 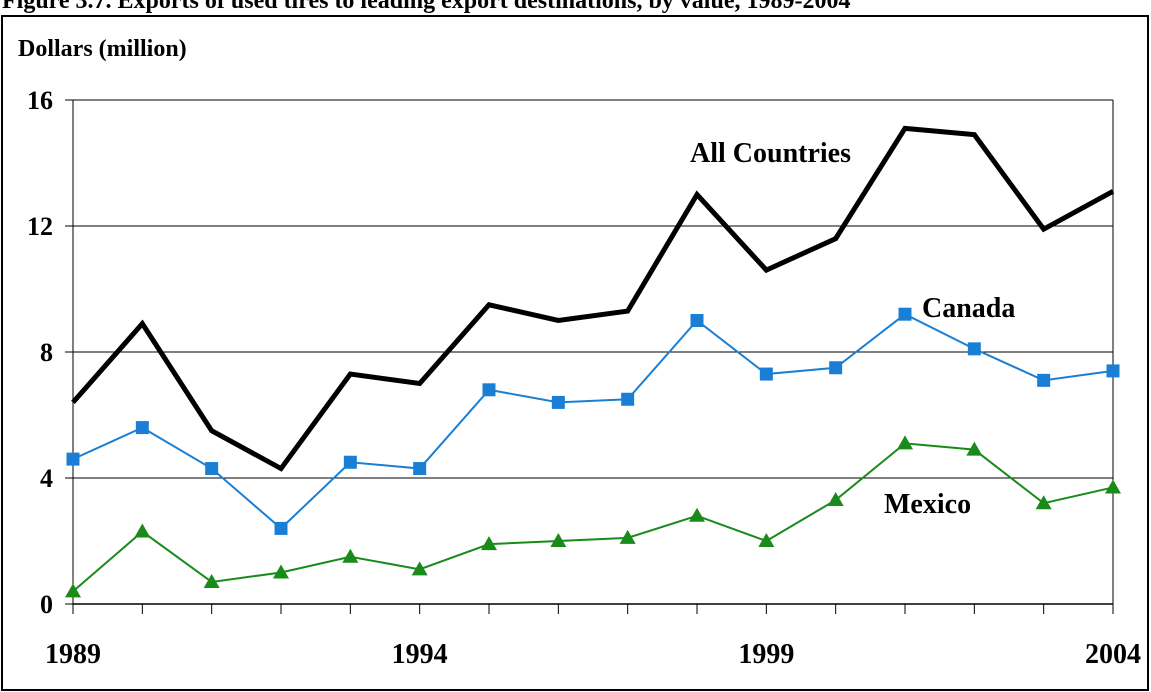 I want to click on x-tick-label: 2004, so click(x=1113, y=654).